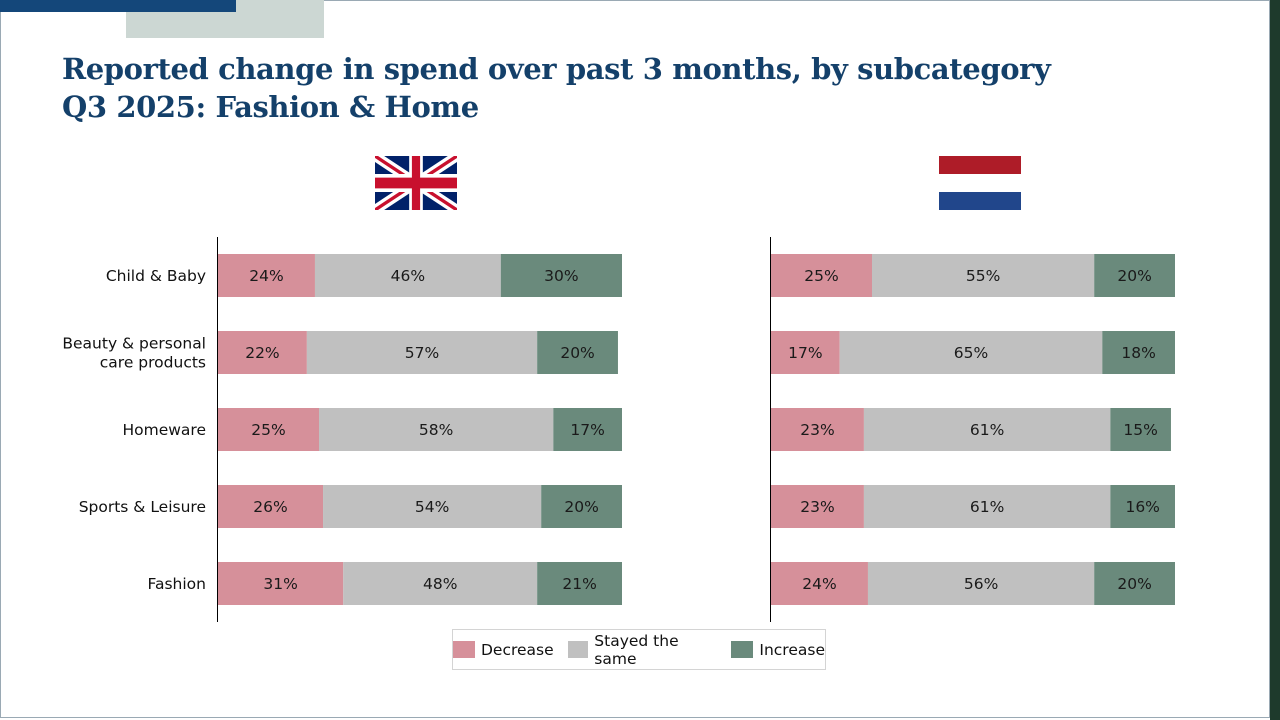 This screenshot has width=1280, height=720. I want to click on nl-bar-label-same-0: 55%, so click(983, 276).